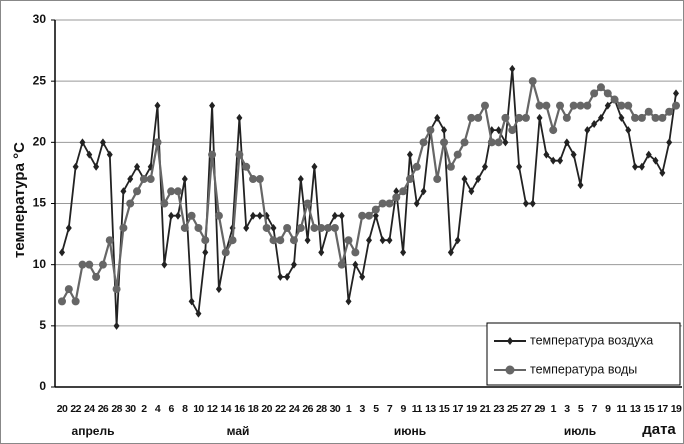 This screenshot has width=684, height=444. What do you see at coordinates (659, 429) in the screenshot?
I see `x-axis-title: дата` at bounding box center [659, 429].